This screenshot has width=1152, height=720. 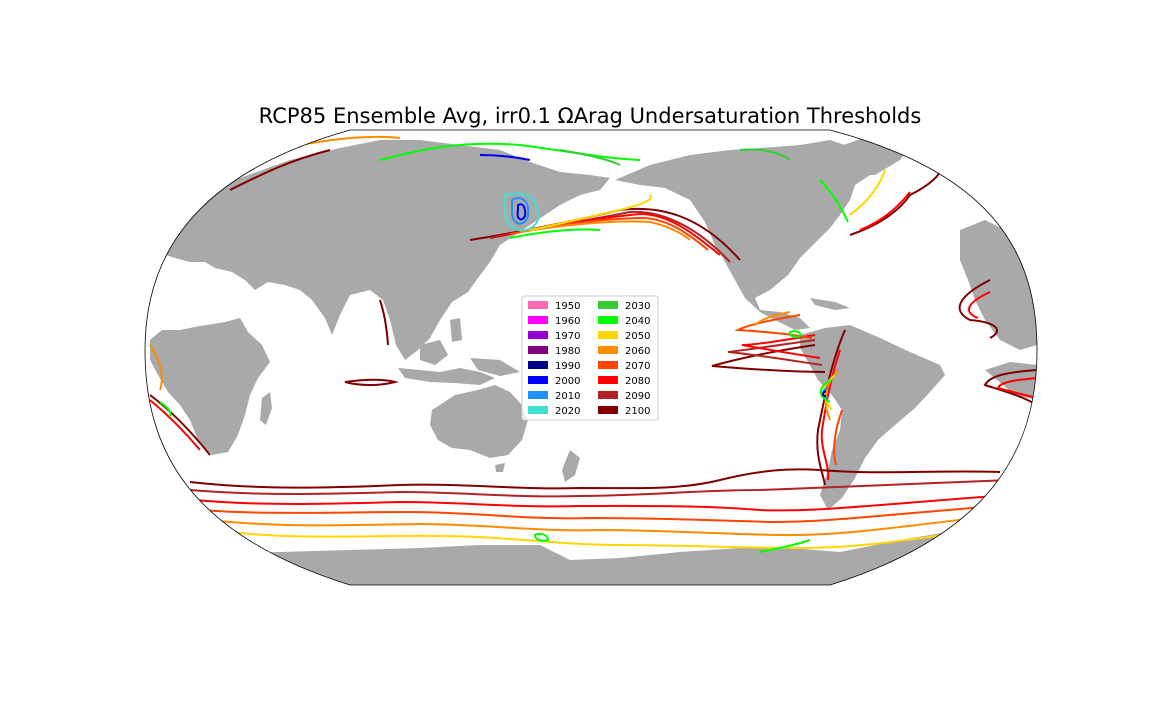 What do you see at coordinates (500, 467) in the screenshot?
I see `land-tasmania` at bounding box center [500, 467].